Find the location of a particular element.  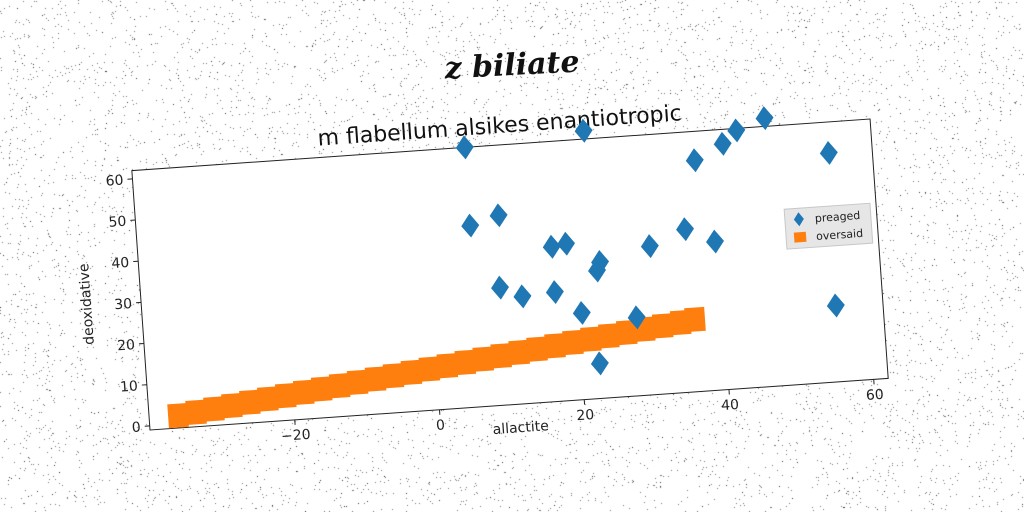

x-tick-label: 20 is located at coordinates (585, 415).